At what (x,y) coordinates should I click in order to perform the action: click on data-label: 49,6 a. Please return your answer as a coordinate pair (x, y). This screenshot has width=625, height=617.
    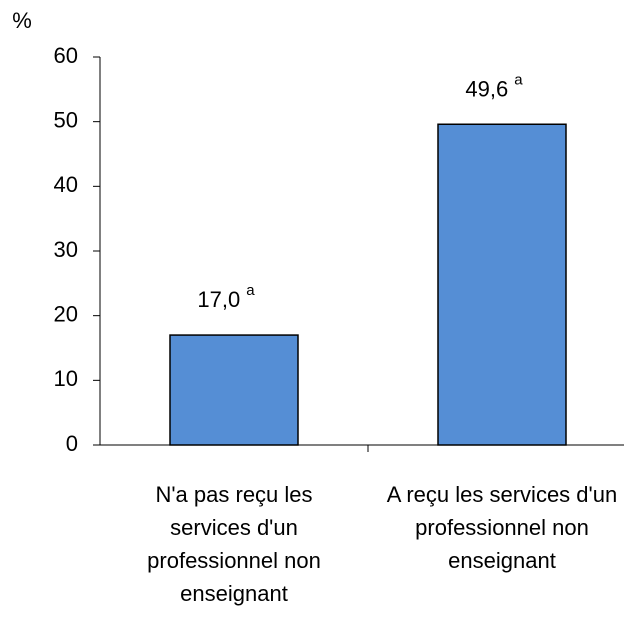
    Looking at the image, I should click on (494, 86).